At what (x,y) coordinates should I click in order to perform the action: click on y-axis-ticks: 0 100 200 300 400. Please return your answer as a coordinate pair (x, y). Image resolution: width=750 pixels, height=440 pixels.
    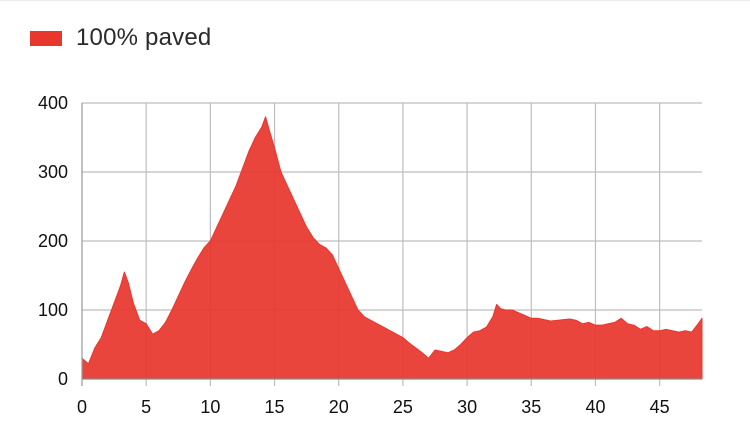
    Looking at the image, I should click on (53, 241).